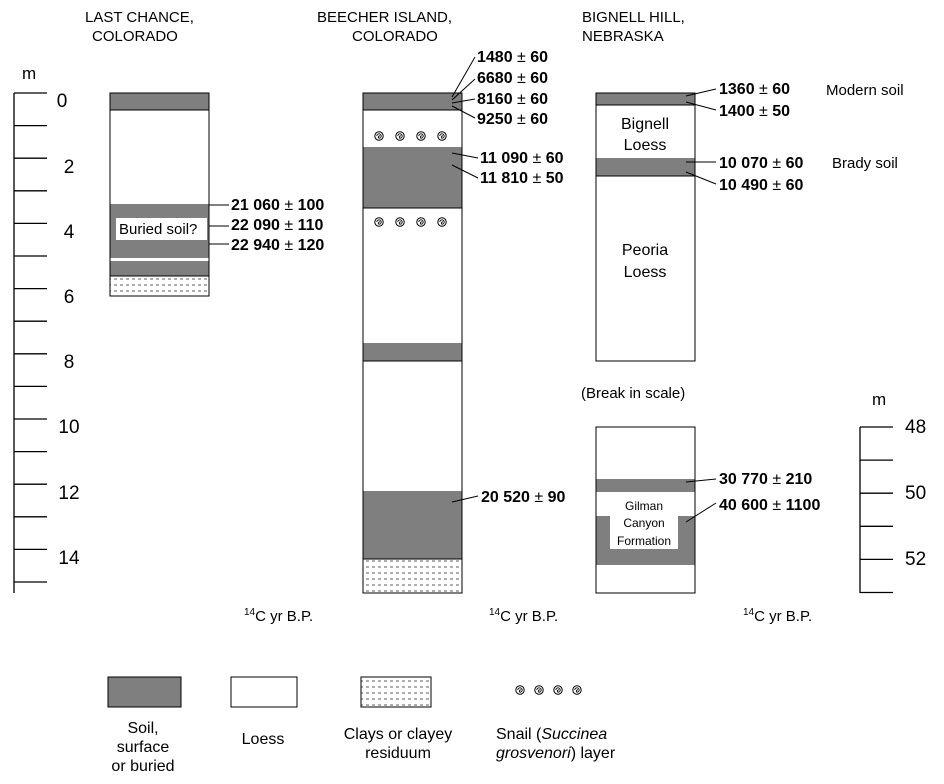 The width and height of the screenshot is (944, 784). What do you see at coordinates (396, 692) in the screenshot?
I see `legend-clay-swatch` at bounding box center [396, 692].